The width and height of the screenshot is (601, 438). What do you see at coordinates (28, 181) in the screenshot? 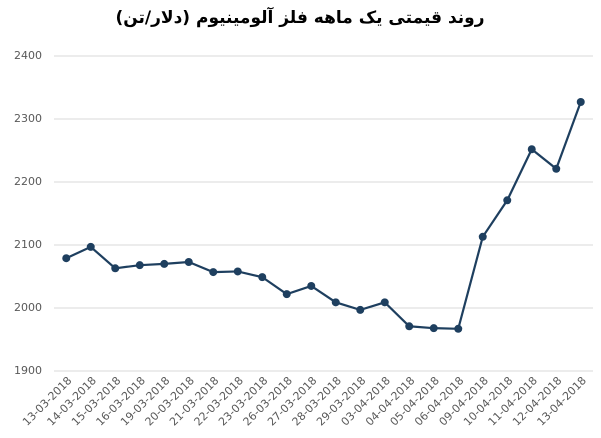
I see `y-tick-label: 2200` at bounding box center [28, 181].